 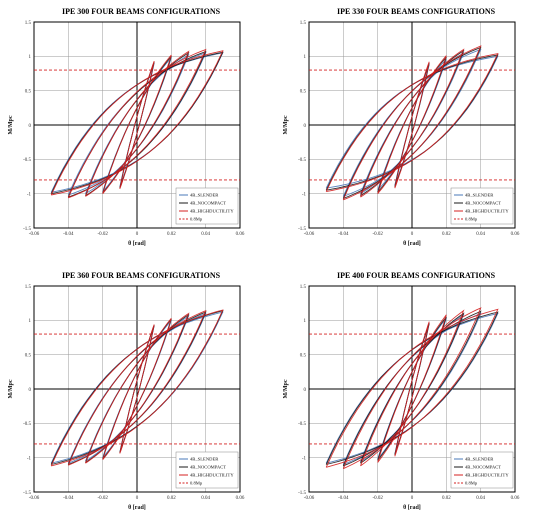 What do you see at coordinates (416, 11) in the screenshot?
I see `chart-title: IPE 330 FOUR BEAMS CONFIGURATIONS` at bounding box center [416, 11].